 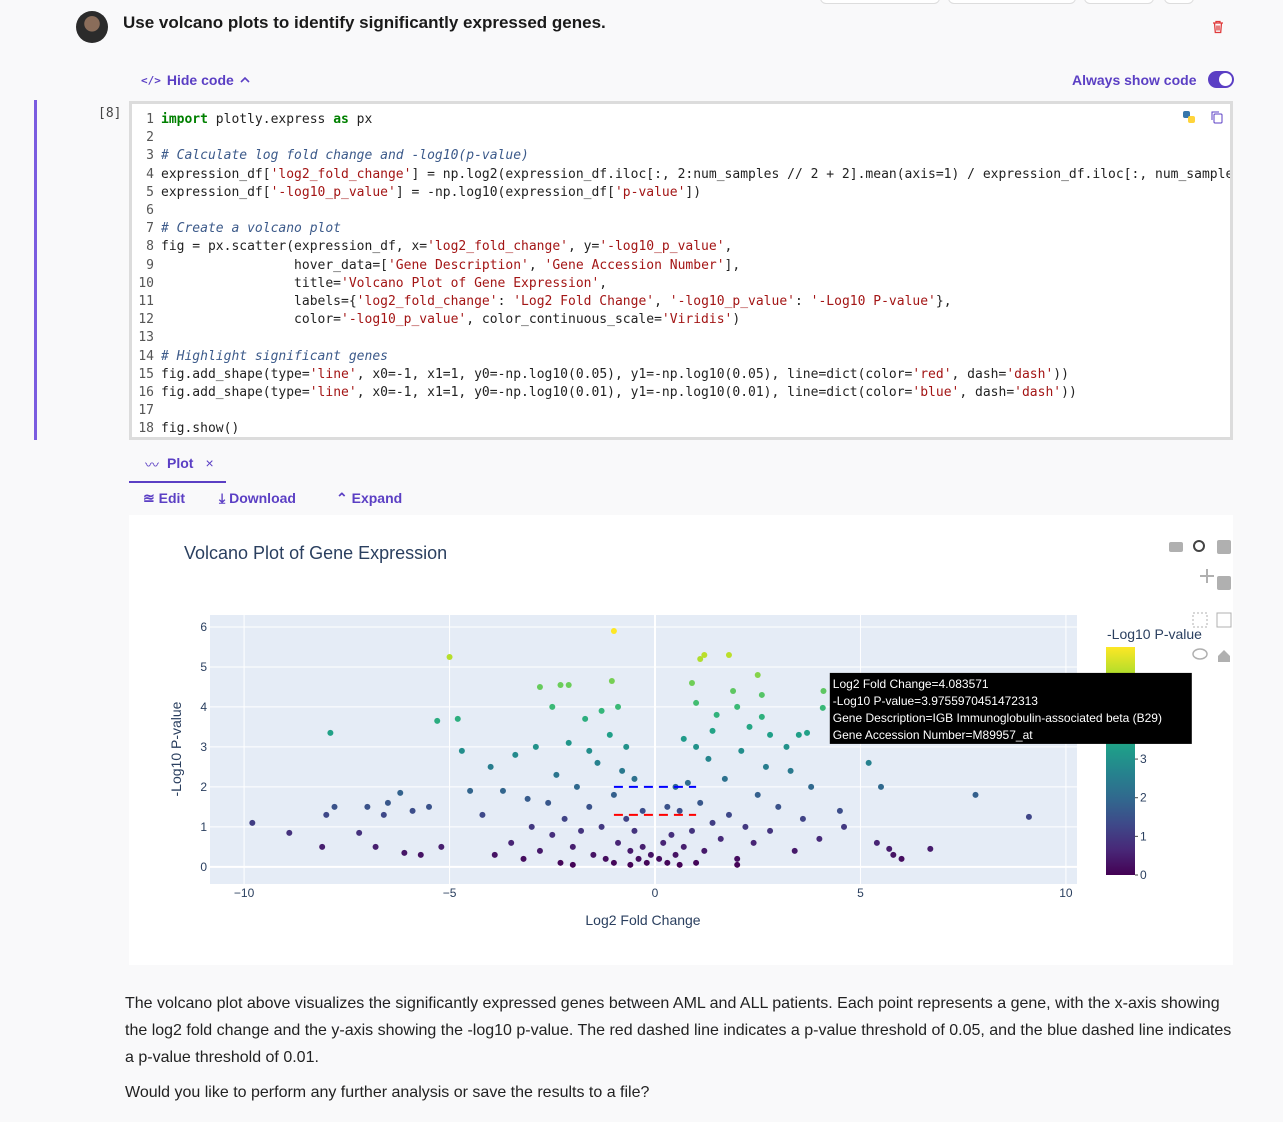 I want to click on colorbar-title: -Log10 P-value, so click(x=1154, y=634).